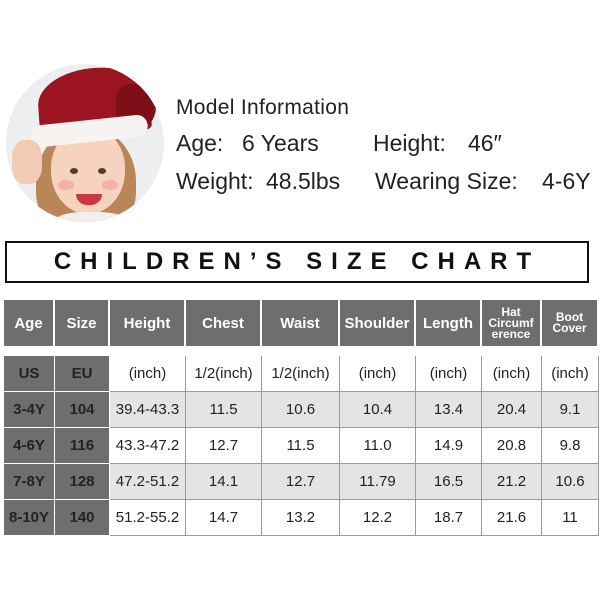  I want to click on cell-length: 16.5, so click(449, 482).